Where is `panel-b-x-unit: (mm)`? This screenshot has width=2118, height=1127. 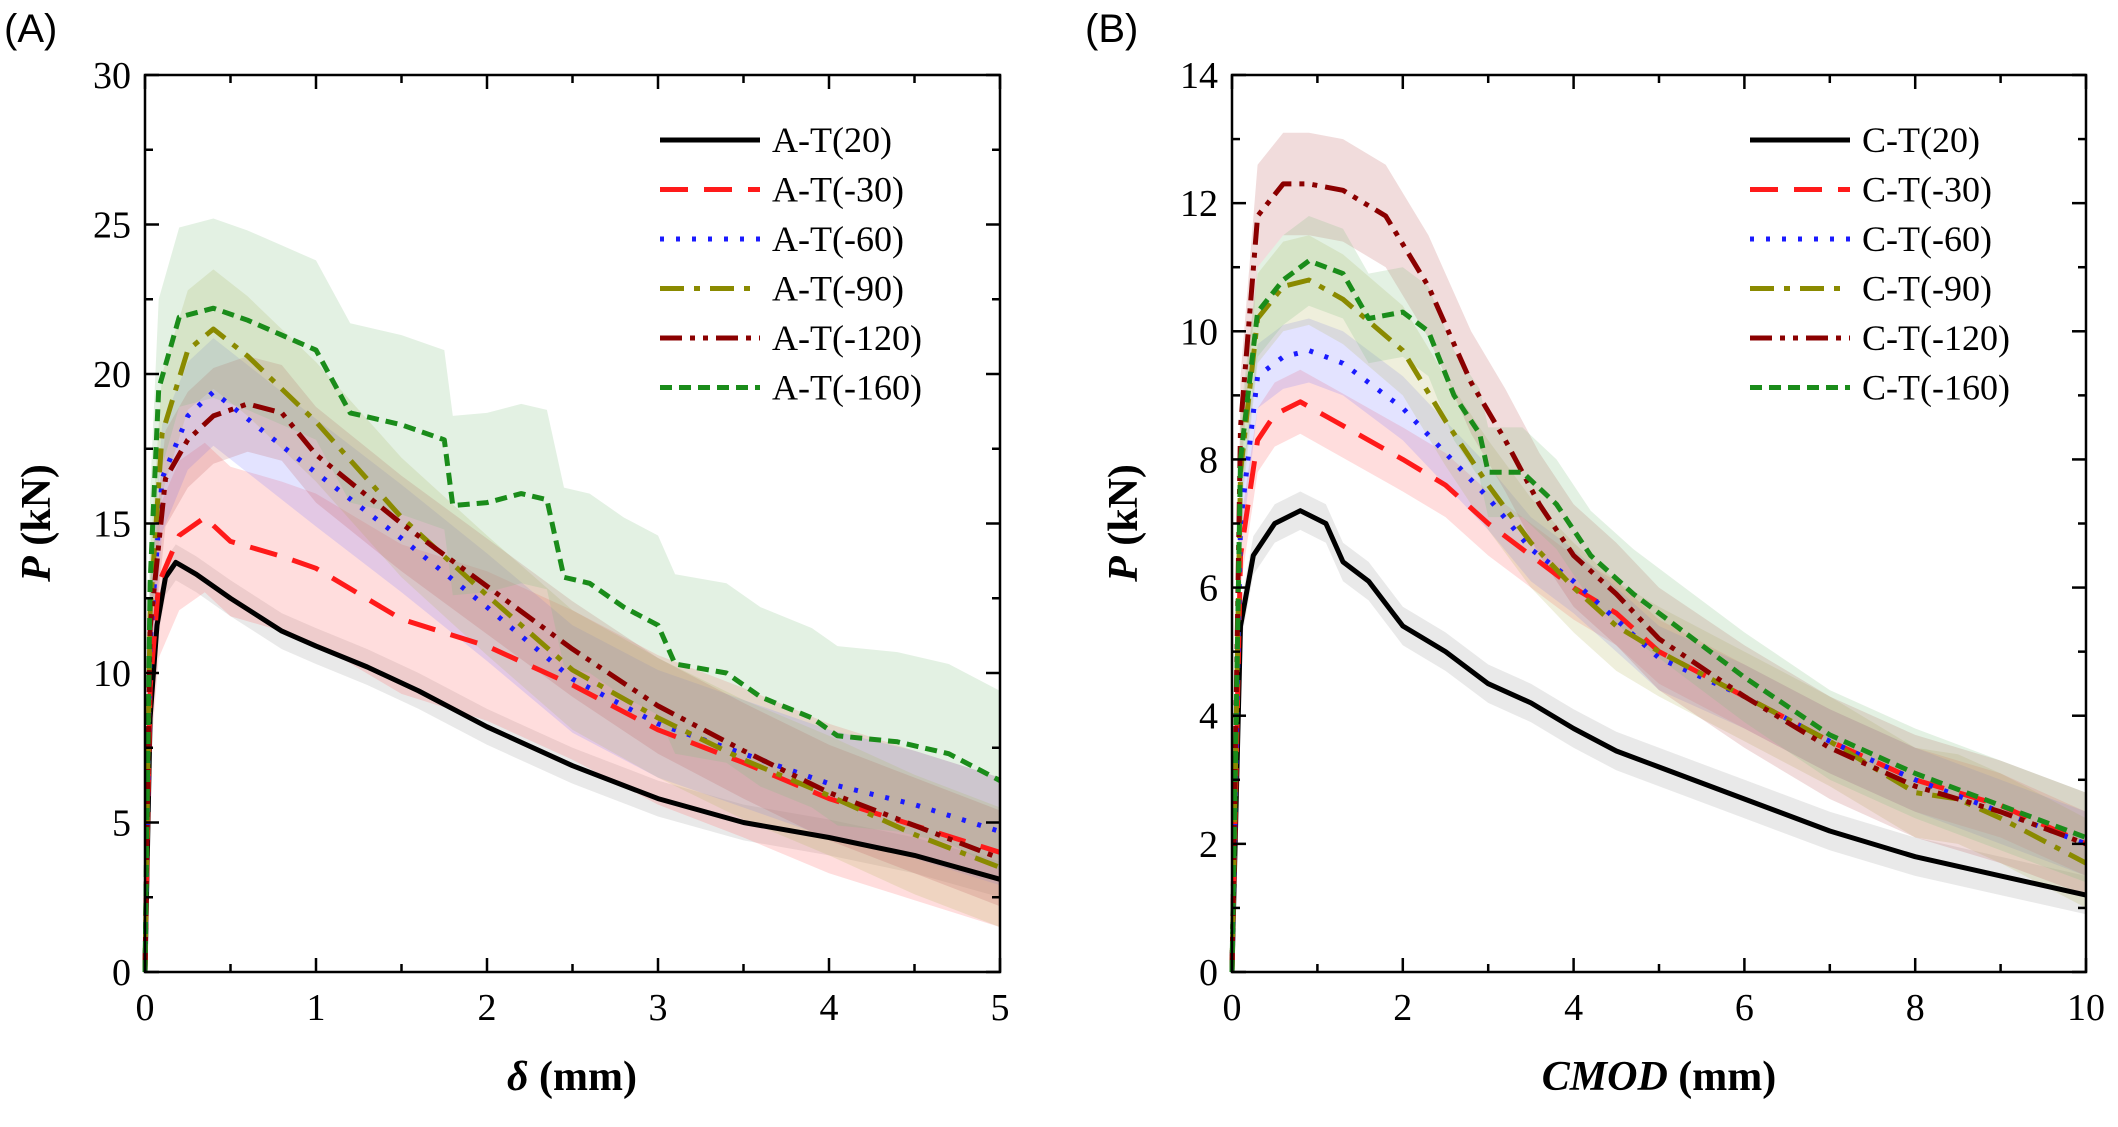
panel-b-x-unit: (mm) is located at coordinates (1722, 1077).